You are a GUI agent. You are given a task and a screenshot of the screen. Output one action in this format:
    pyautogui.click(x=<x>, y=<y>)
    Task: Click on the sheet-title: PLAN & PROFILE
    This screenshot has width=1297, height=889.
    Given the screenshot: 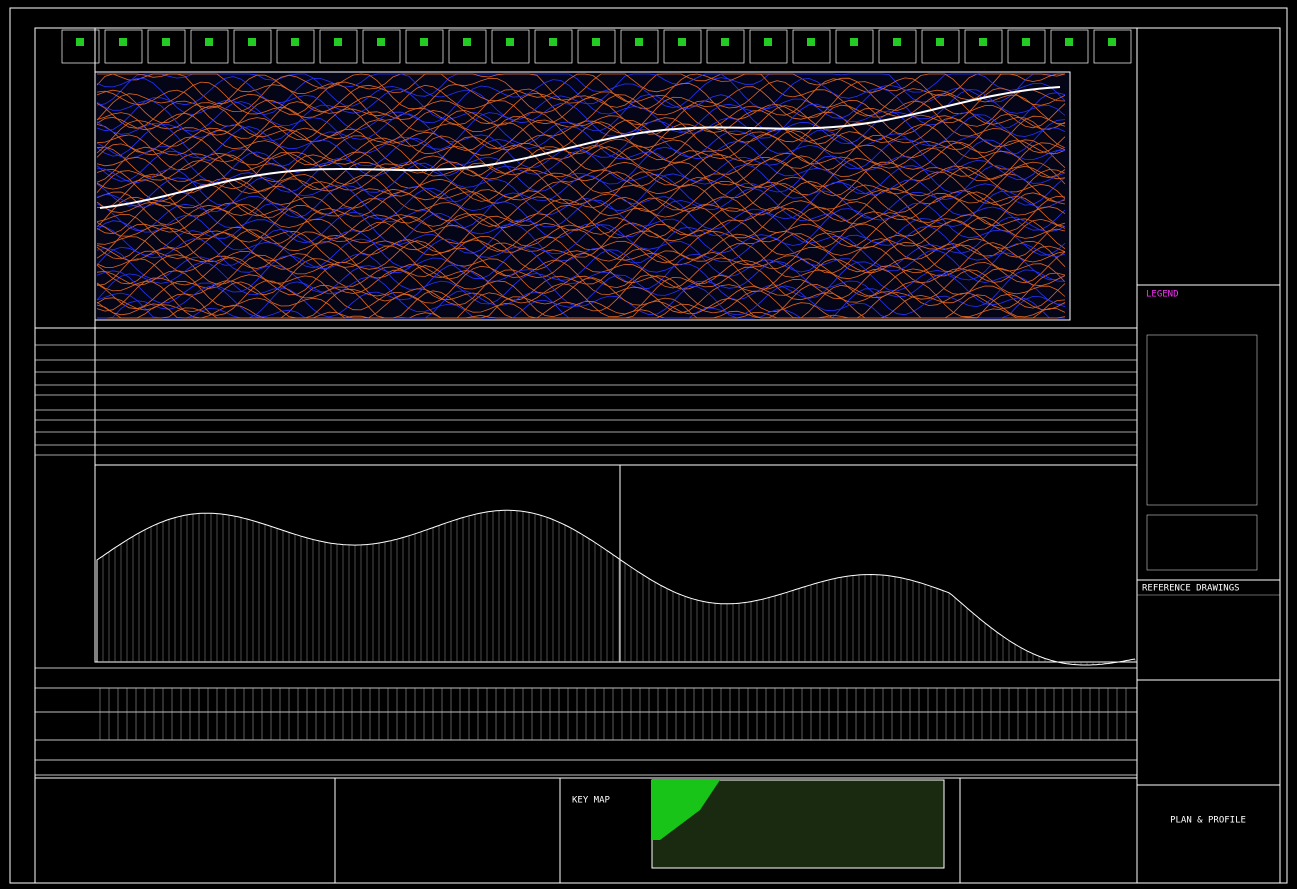 What is the action you would take?
    pyautogui.click(x=1208, y=821)
    